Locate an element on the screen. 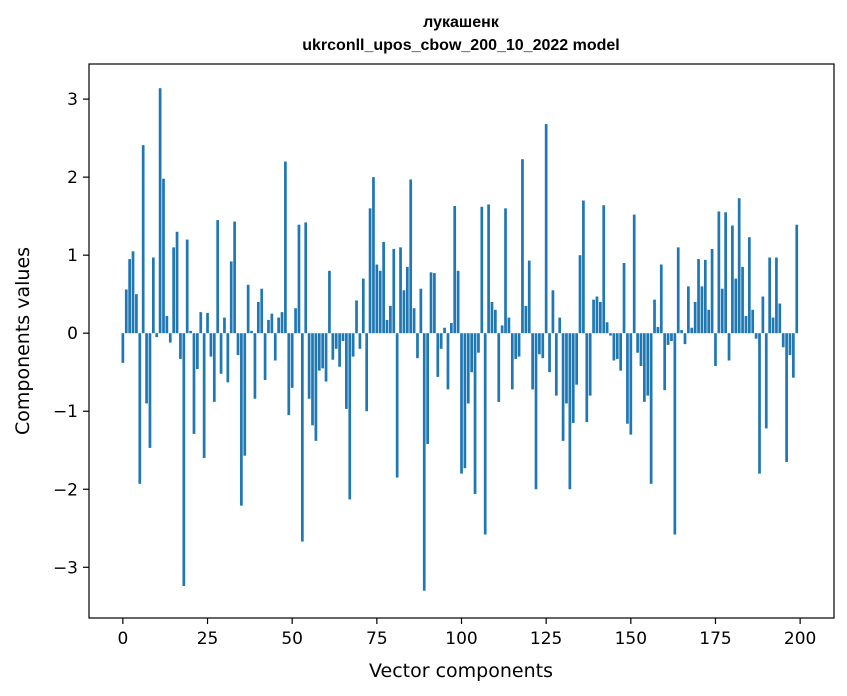 The width and height of the screenshot is (847, 696). x-tick-label: 100 is located at coordinates (461, 639).